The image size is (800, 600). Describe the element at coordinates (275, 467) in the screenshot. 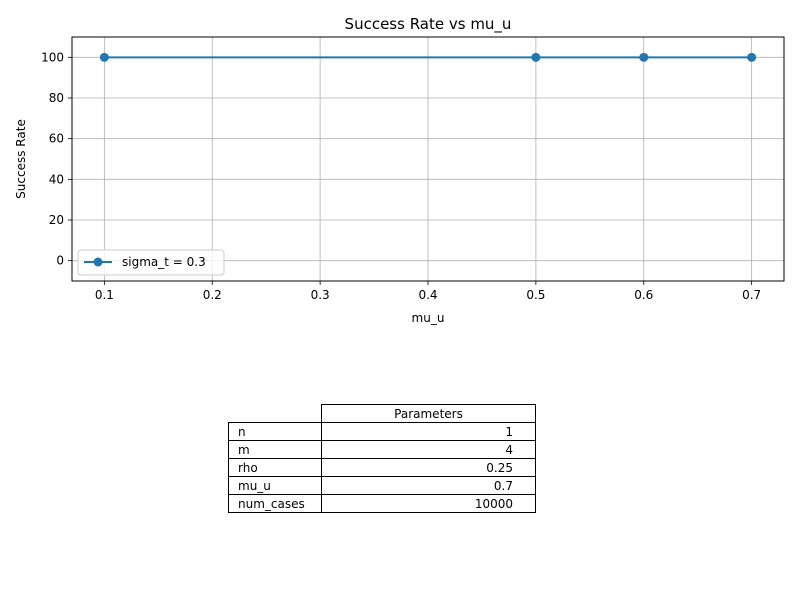

I see `table-row-label: rho` at that location.